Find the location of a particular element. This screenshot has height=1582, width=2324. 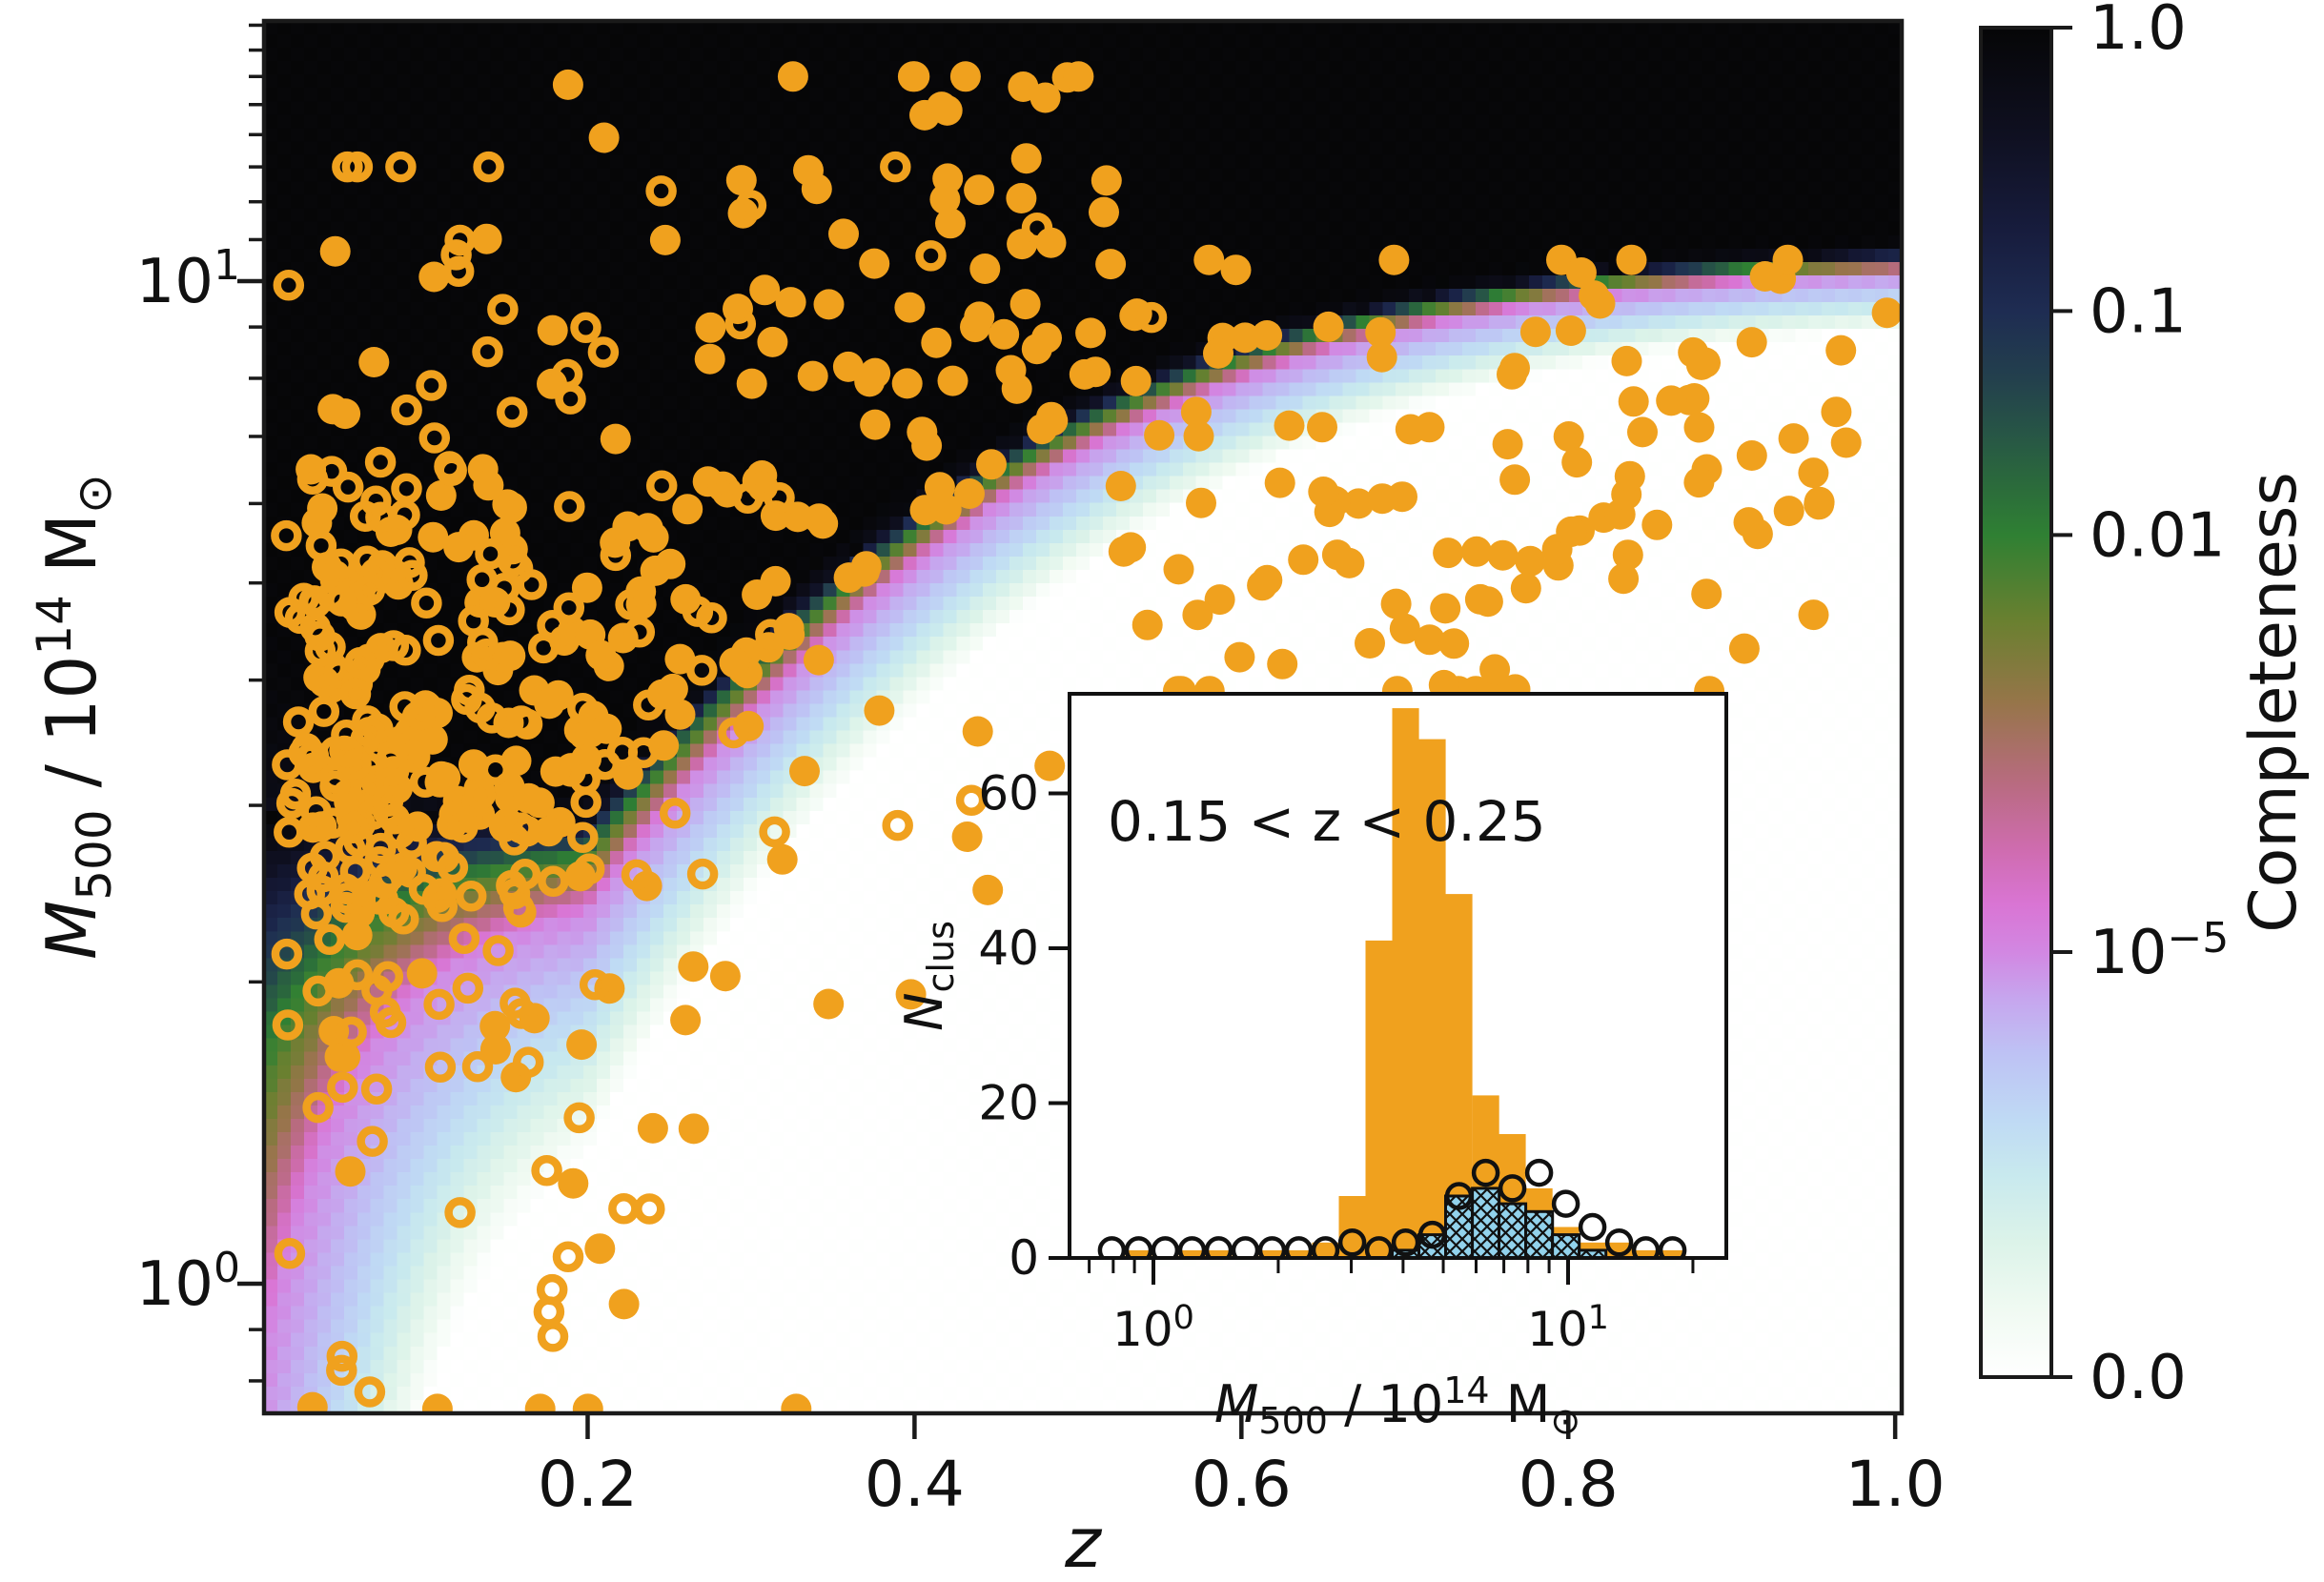

colorbar-tick-label: 0.0 is located at coordinates (2138, 1378).